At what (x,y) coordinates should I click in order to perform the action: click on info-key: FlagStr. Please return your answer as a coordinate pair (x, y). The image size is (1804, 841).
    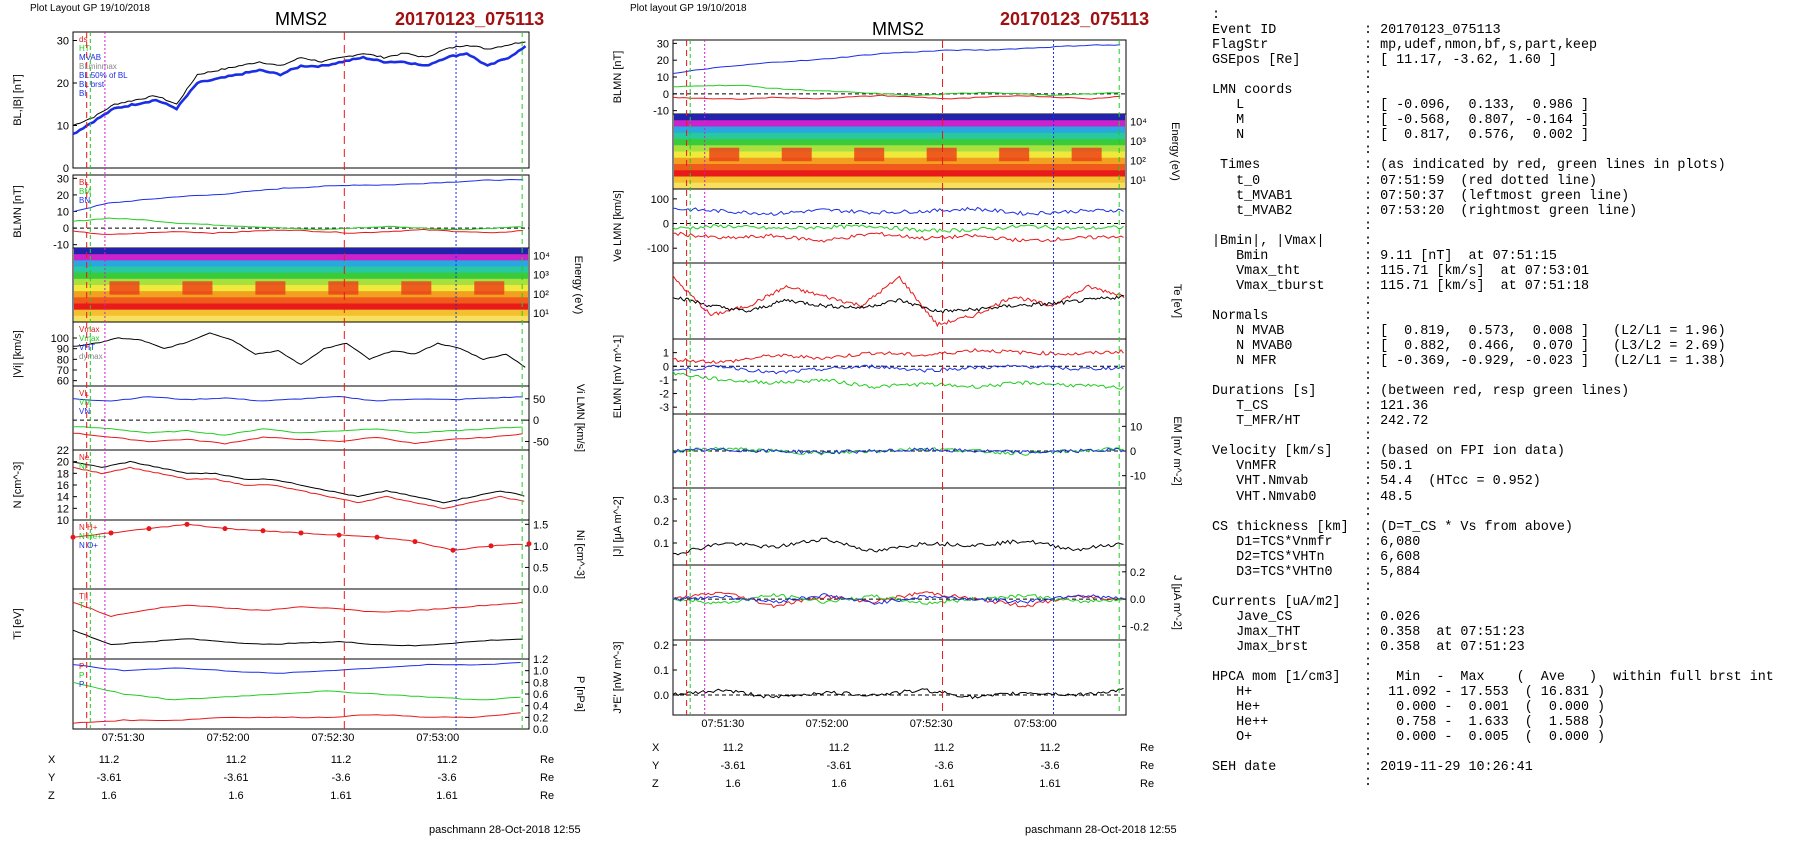
    Looking at the image, I should click on (1240, 46).